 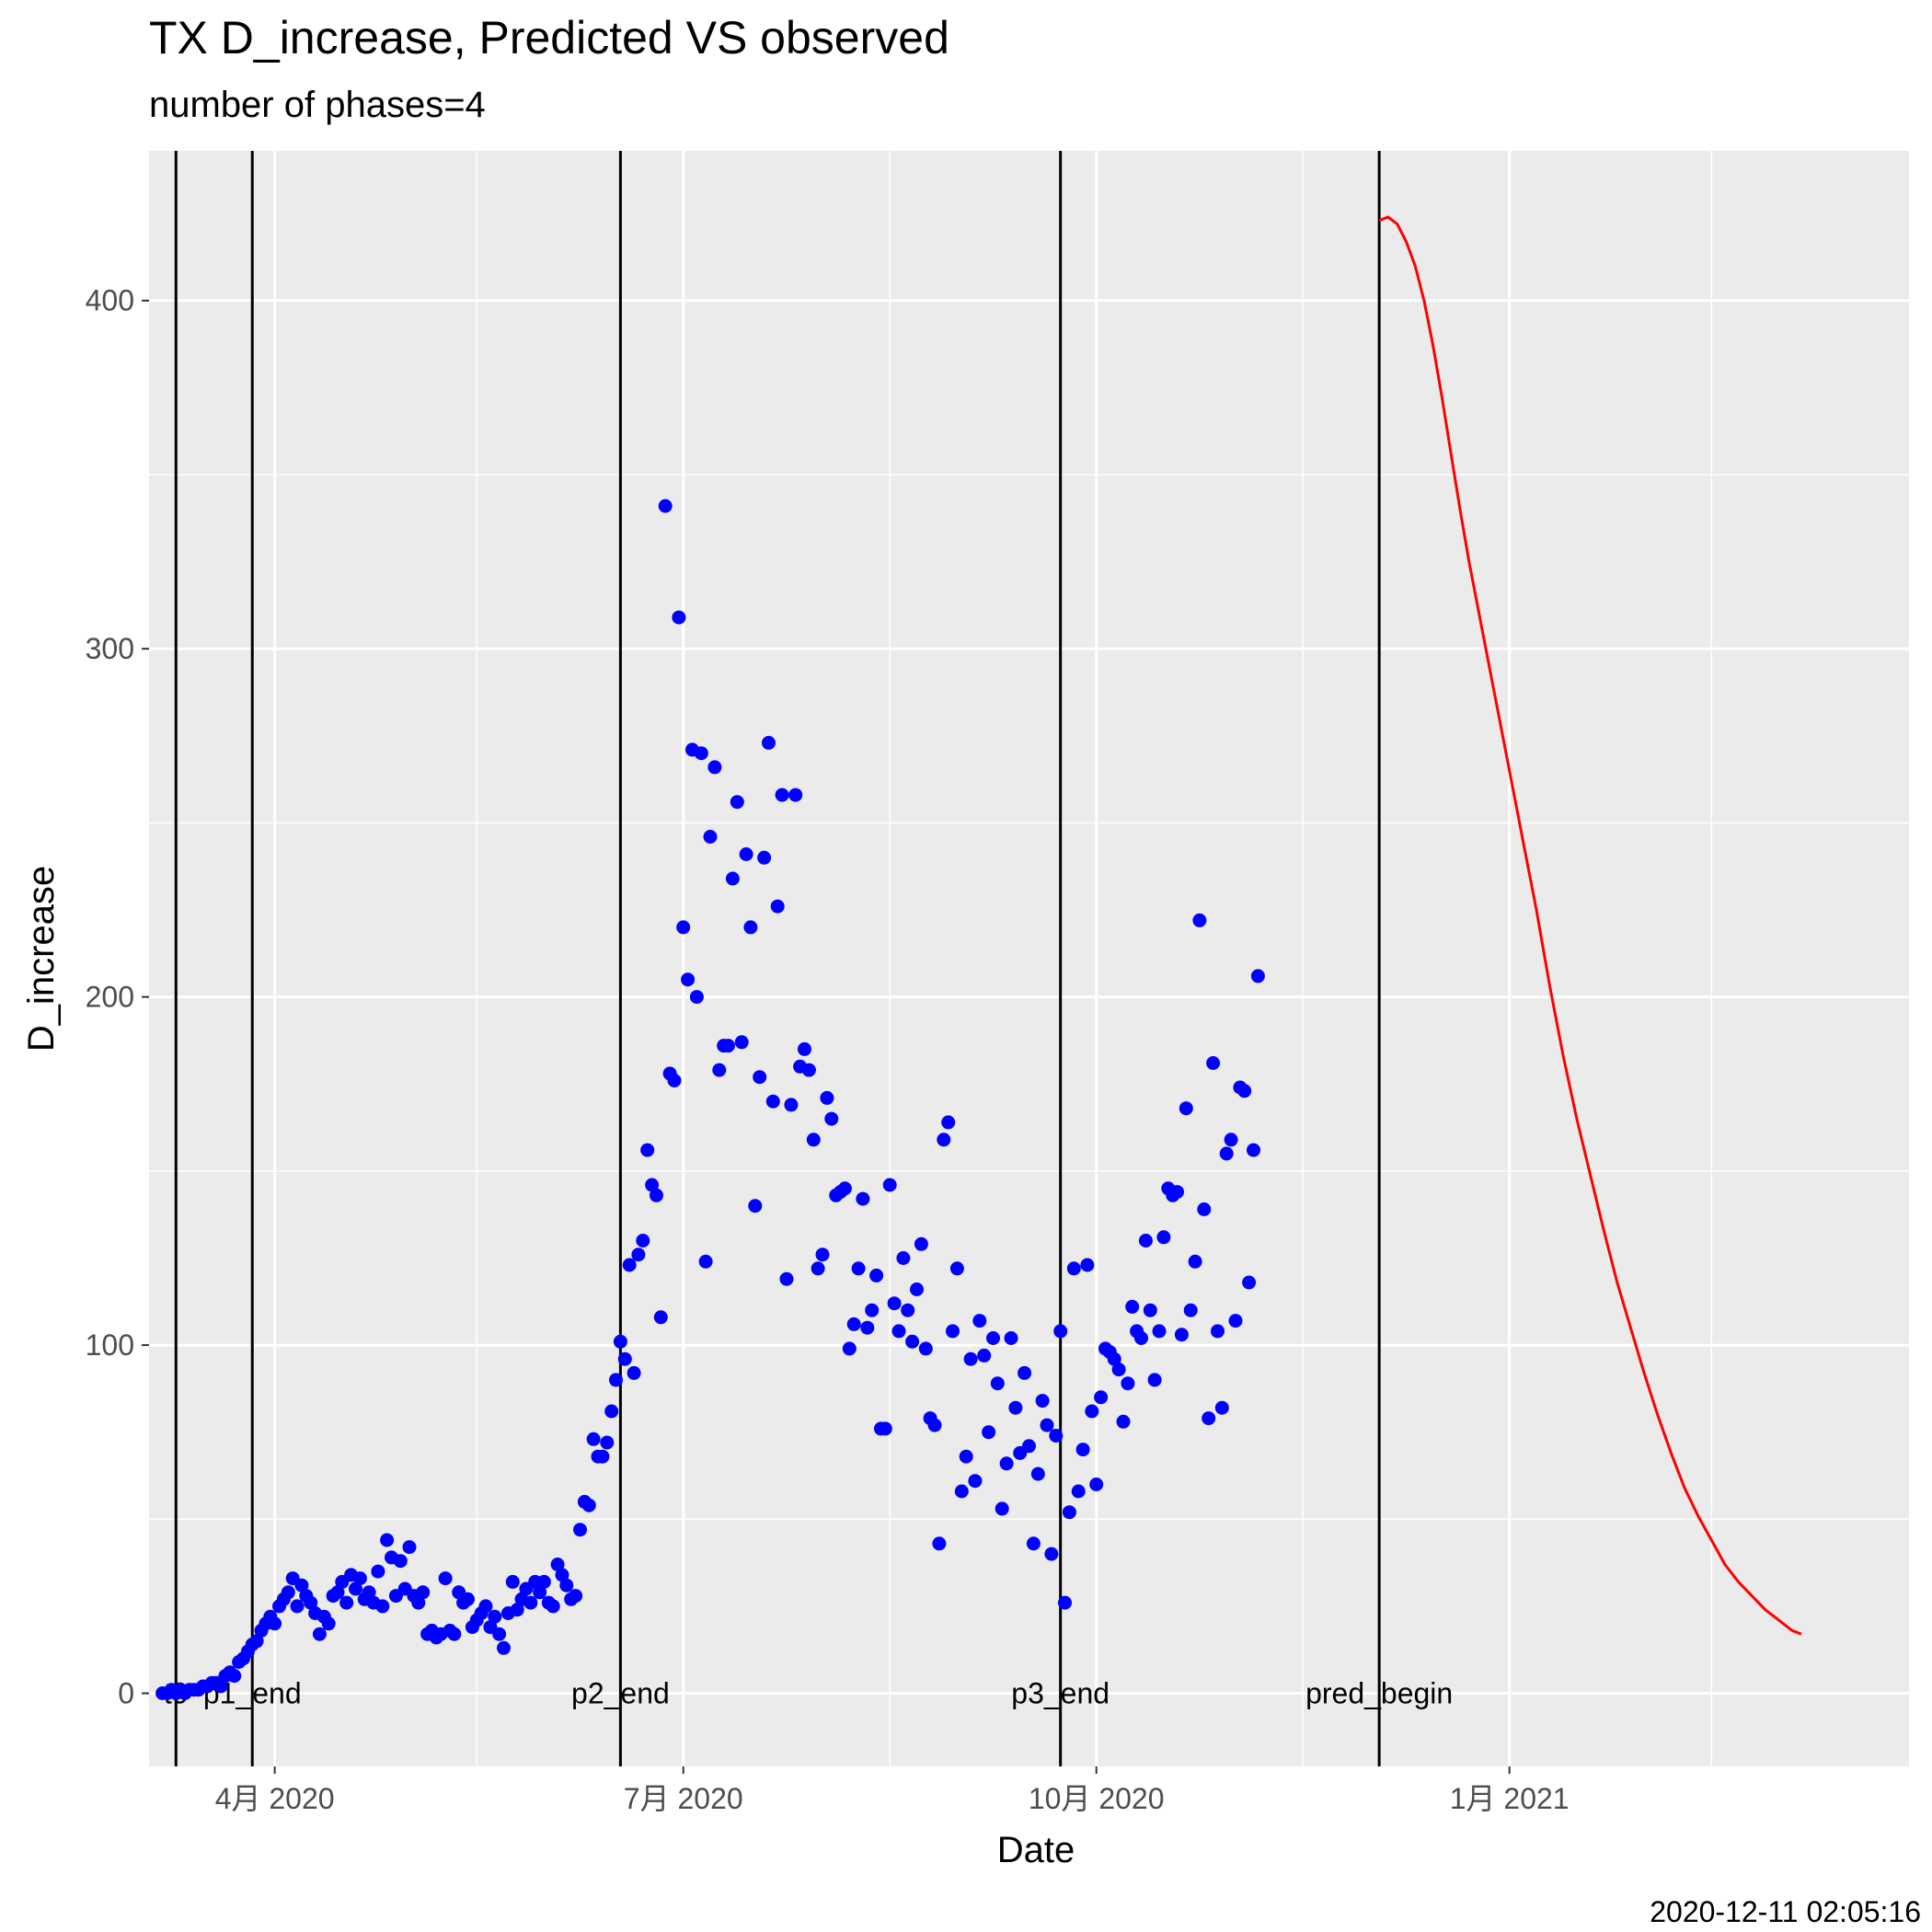 I want to click on y-tick-label: 400, so click(x=110, y=300).